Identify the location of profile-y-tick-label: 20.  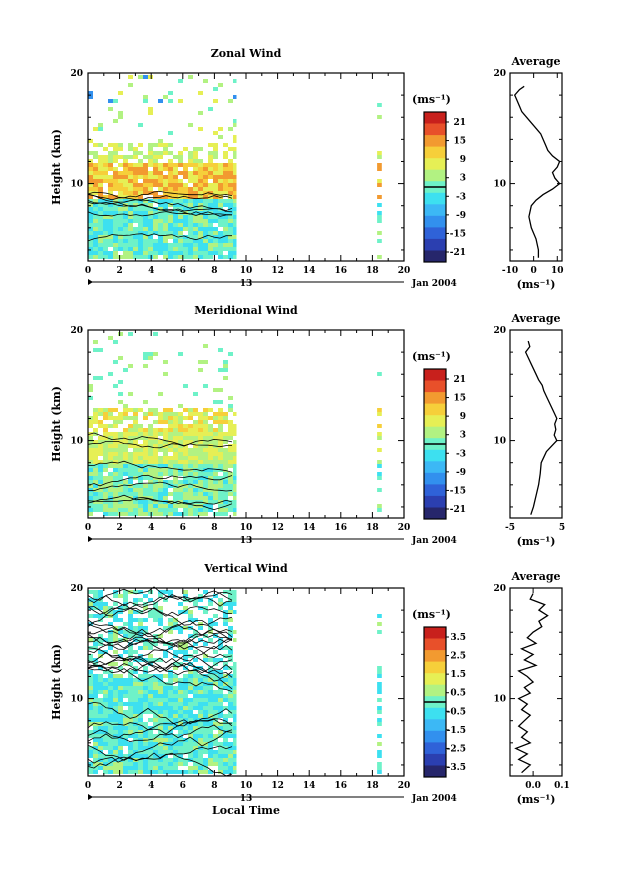
(499, 331).